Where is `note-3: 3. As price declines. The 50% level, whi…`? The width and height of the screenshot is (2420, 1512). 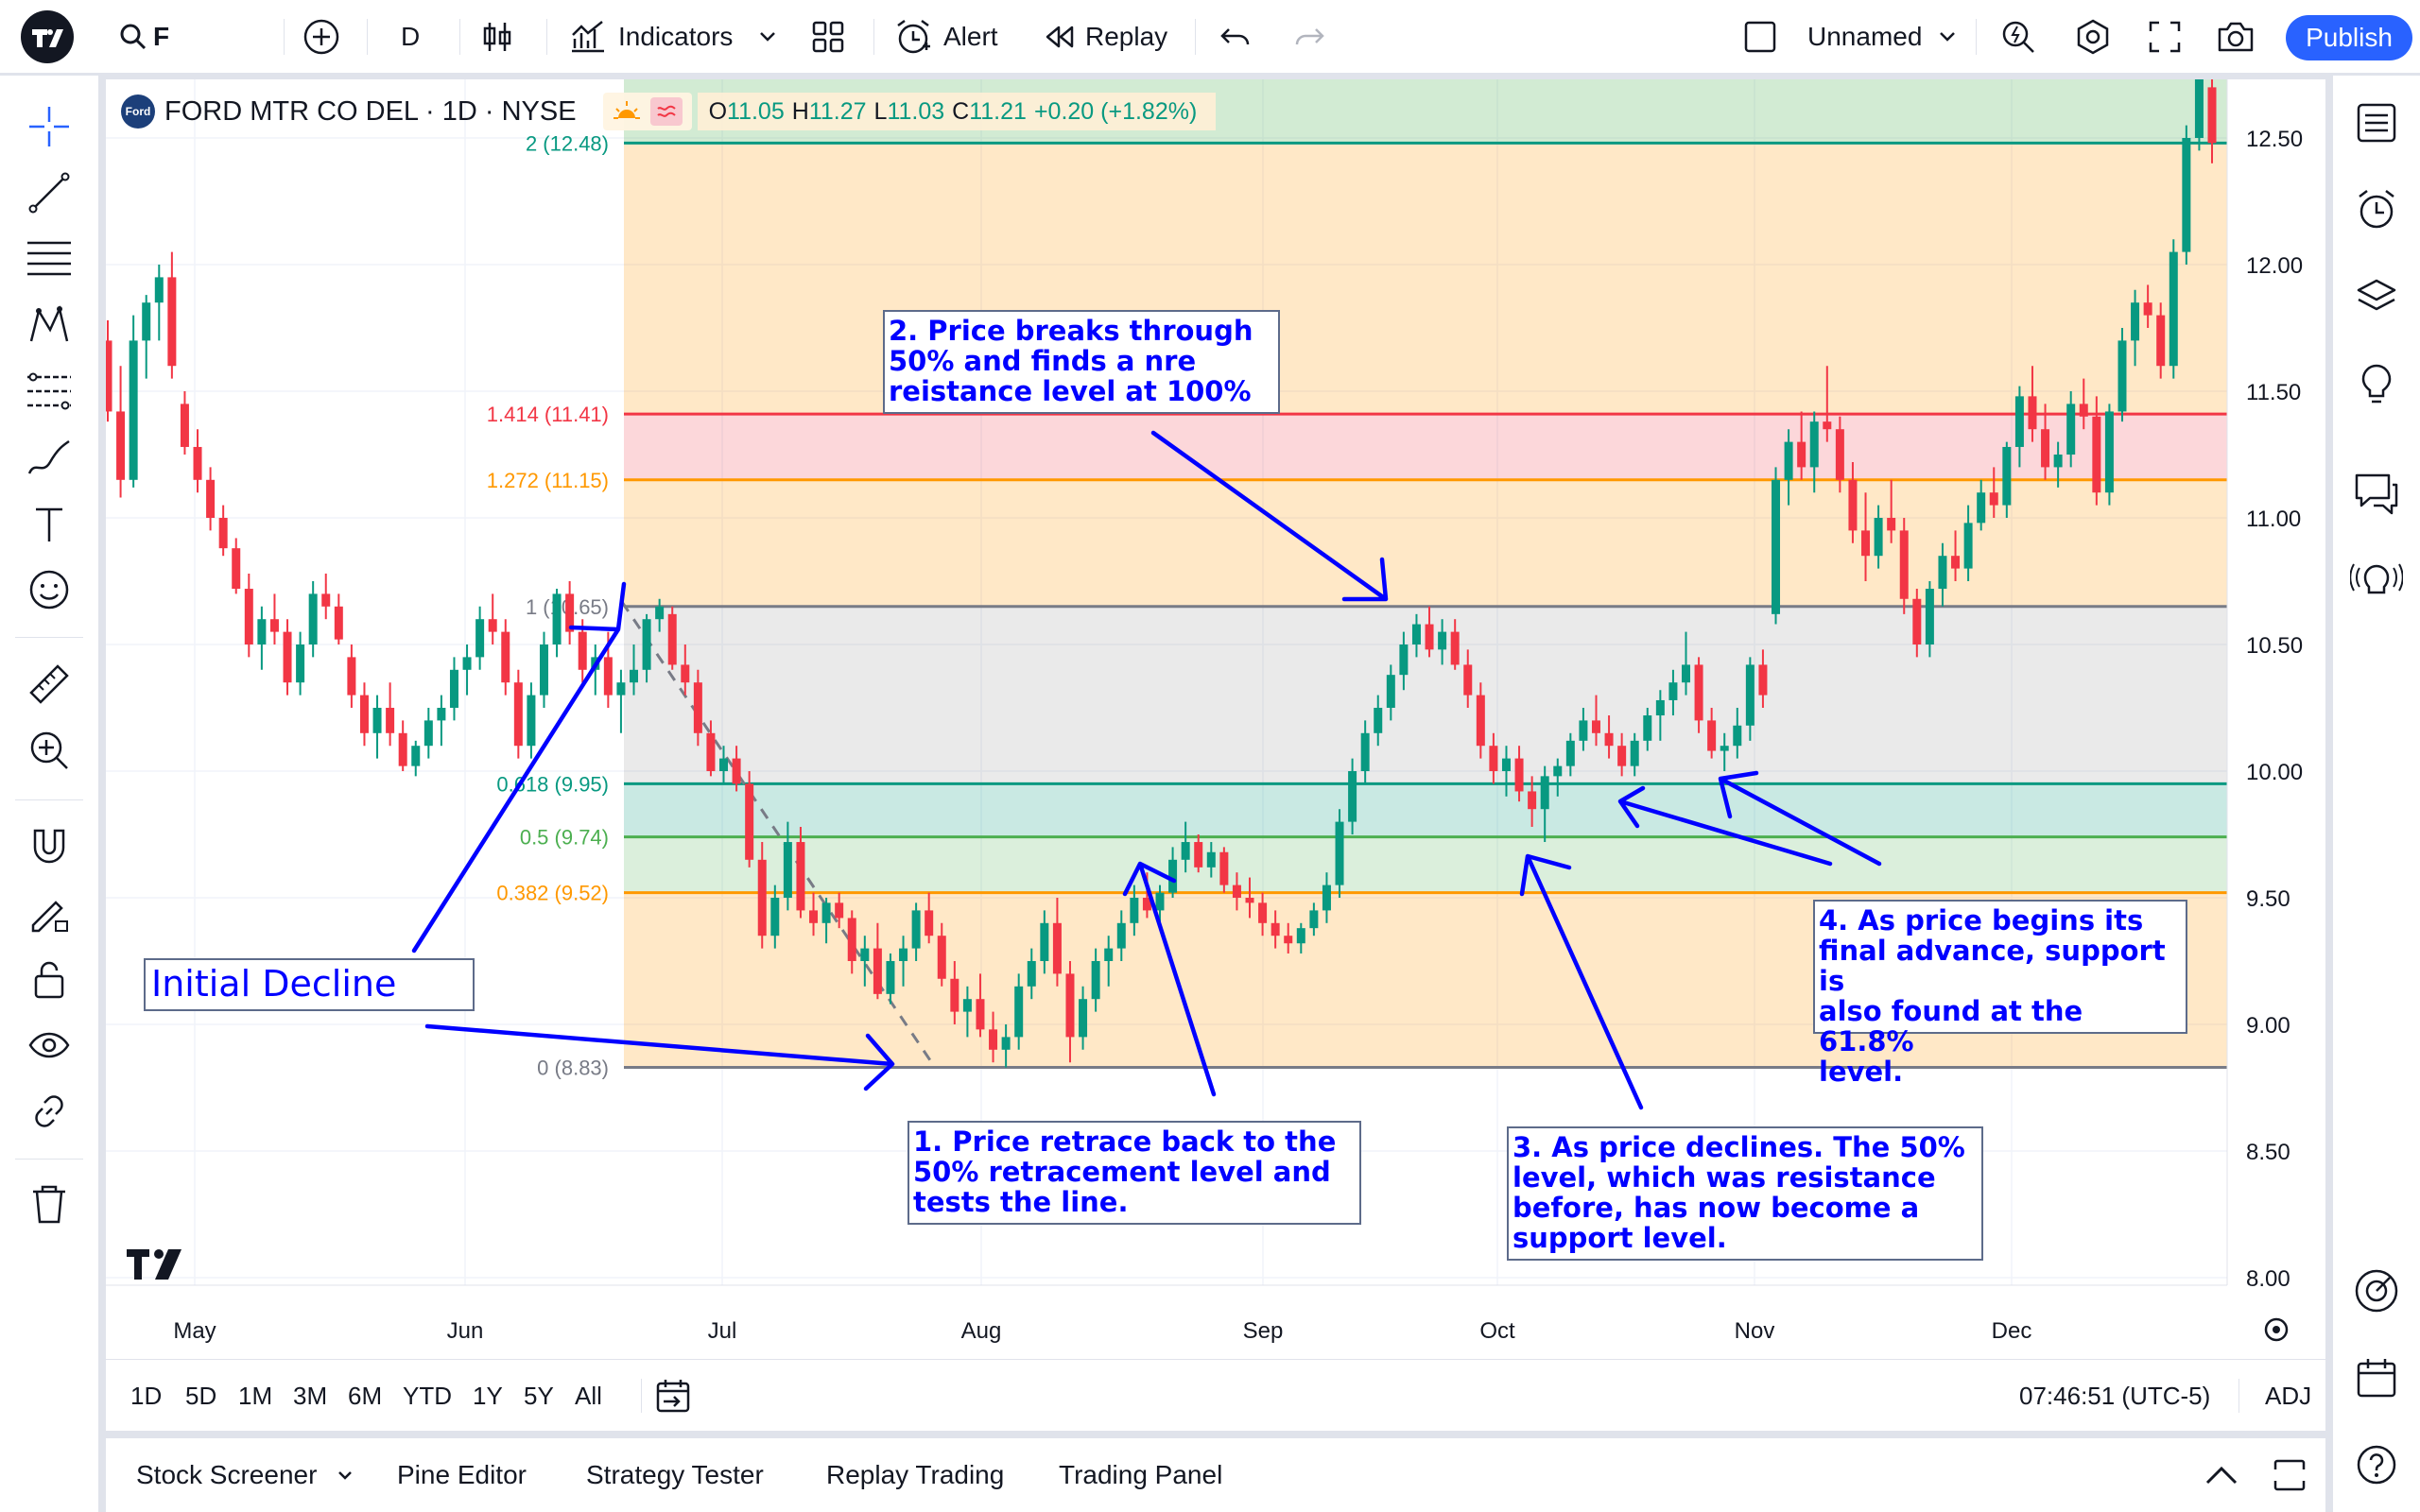
note-3: 3. As price declines. The 50% level, whi… is located at coordinates (1745, 1193).